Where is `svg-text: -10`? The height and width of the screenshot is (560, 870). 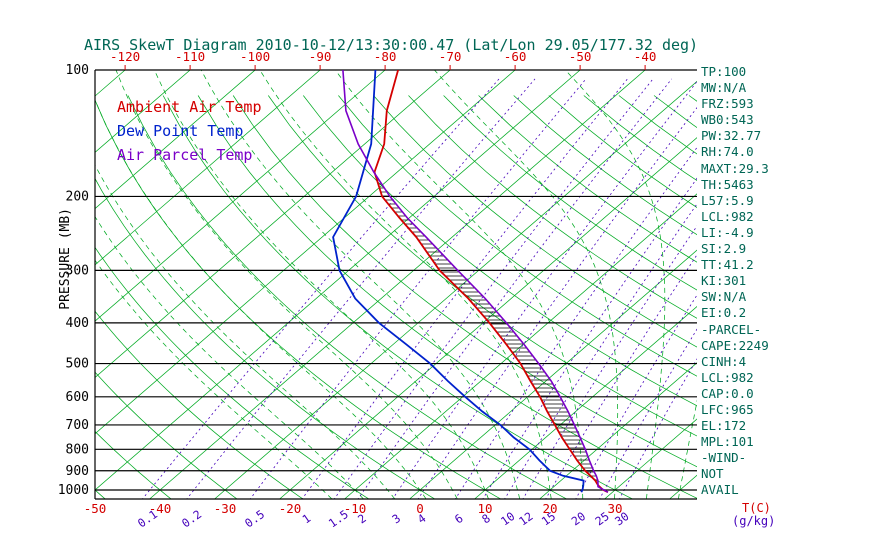 svg-text: -10 is located at coordinates (355, 508).